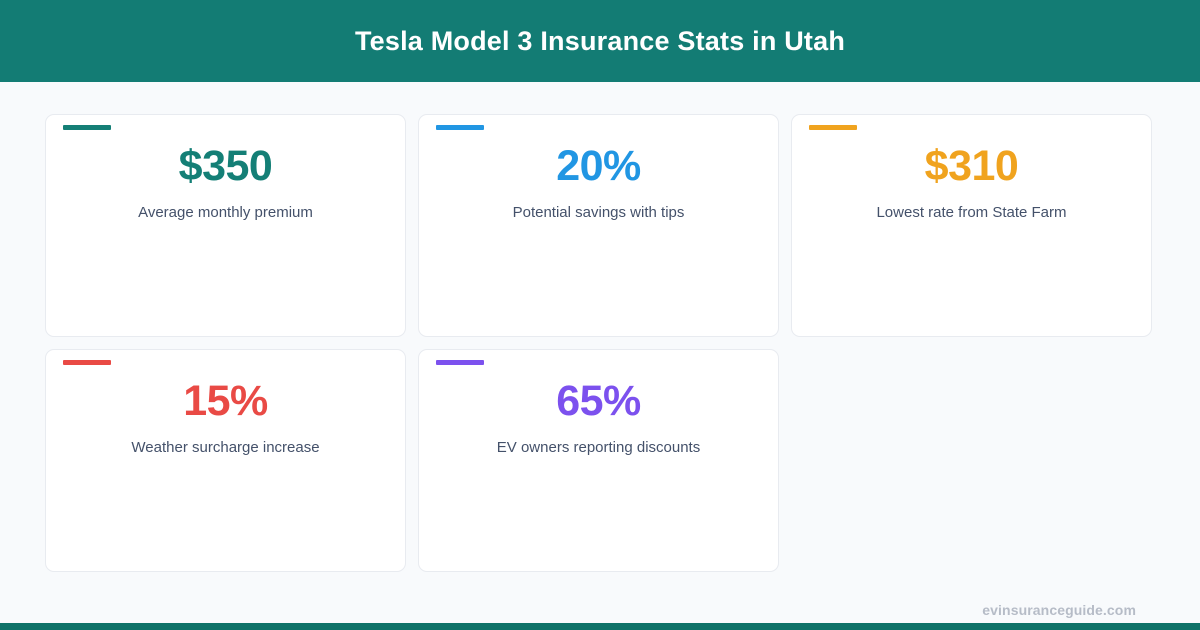  Describe the element at coordinates (598, 460) in the screenshot. I see `stat-card: 65% EV owners reporting discounts` at that location.